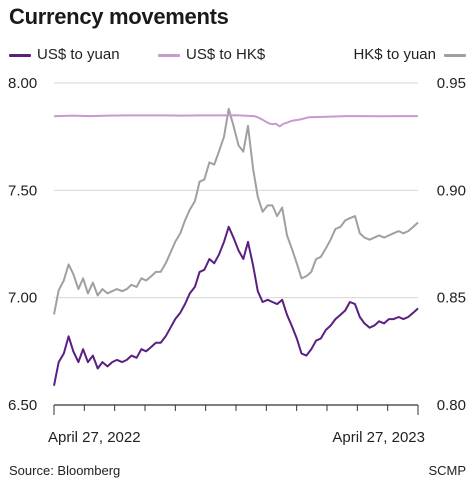 The image size is (474, 484). I want to click on right-axis-tick-label: 0.85, so click(451, 298).